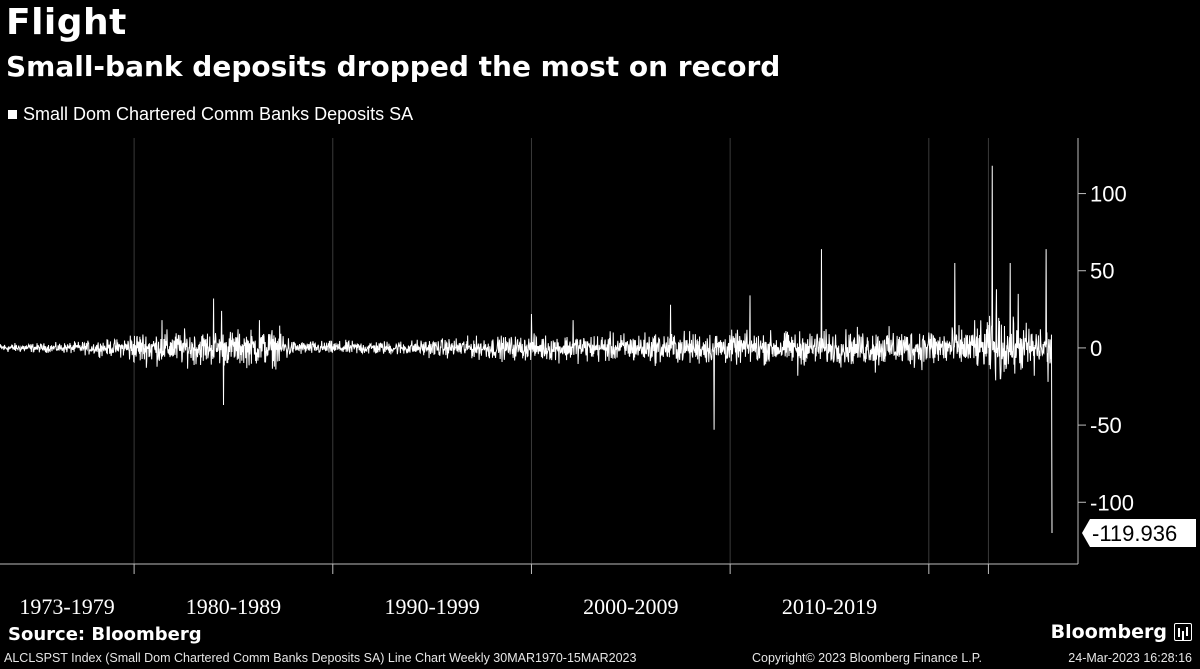 This screenshot has height=669, width=1200. What do you see at coordinates (431, 606) in the screenshot?
I see `x-tick-label: 1990-1999` at bounding box center [431, 606].